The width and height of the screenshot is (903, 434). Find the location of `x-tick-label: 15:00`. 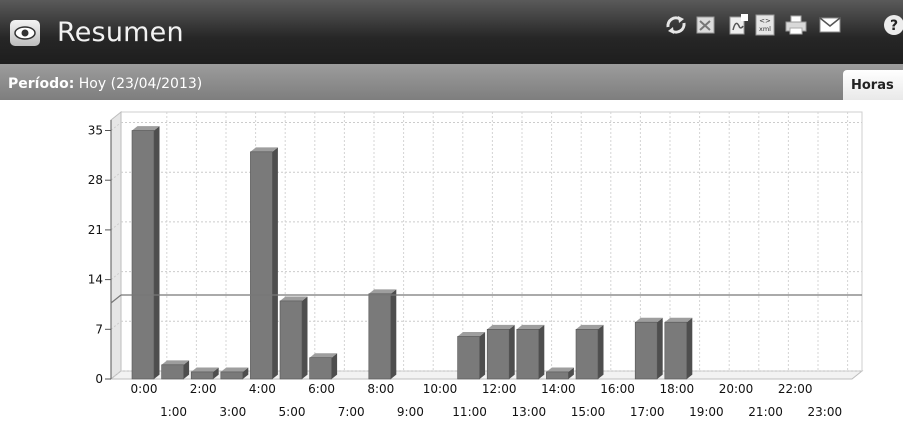

x-tick-label: 15:00 is located at coordinates (588, 412).